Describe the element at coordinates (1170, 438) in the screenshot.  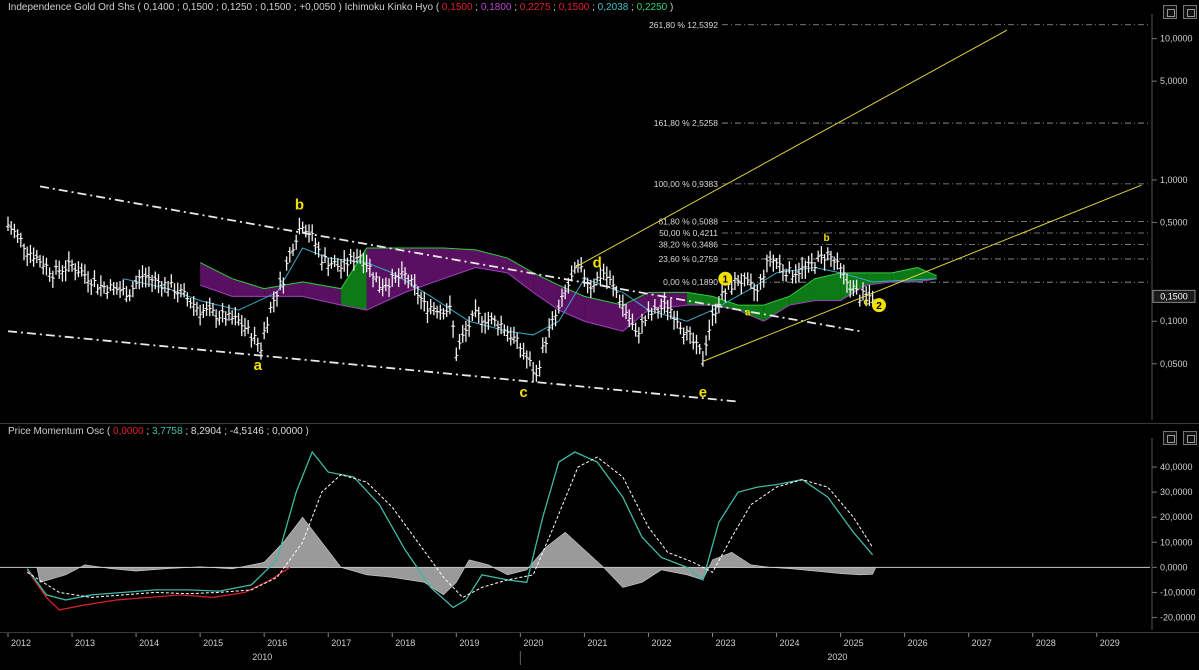
I see `osc-maximize-button` at that location.